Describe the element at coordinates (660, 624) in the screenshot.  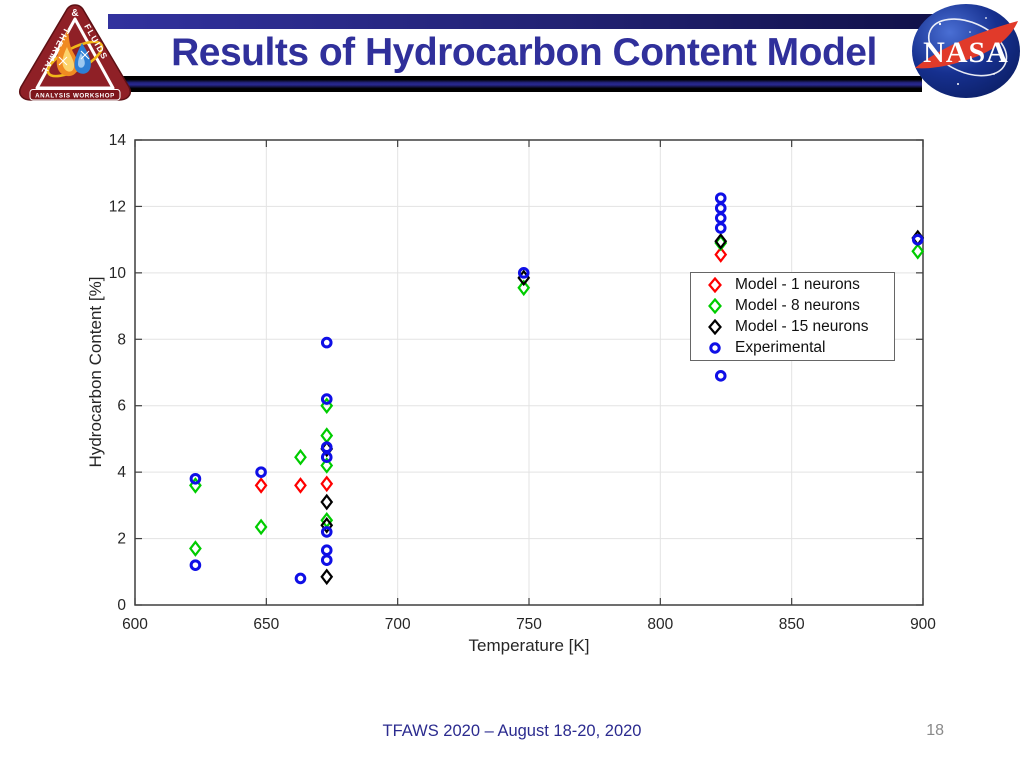
I see `x-tick-label: 800` at that location.